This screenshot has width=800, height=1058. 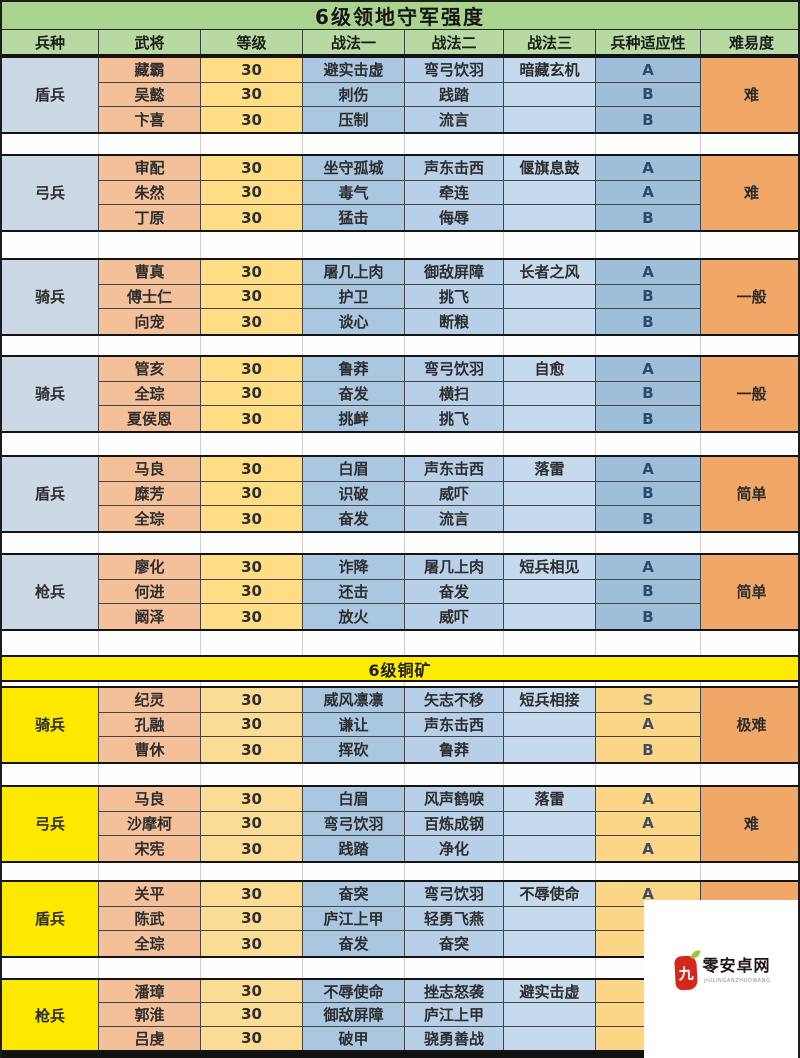 What do you see at coordinates (454, 394) in the screenshot?
I see `tactic2-cell: 横扫` at bounding box center [454, 394].